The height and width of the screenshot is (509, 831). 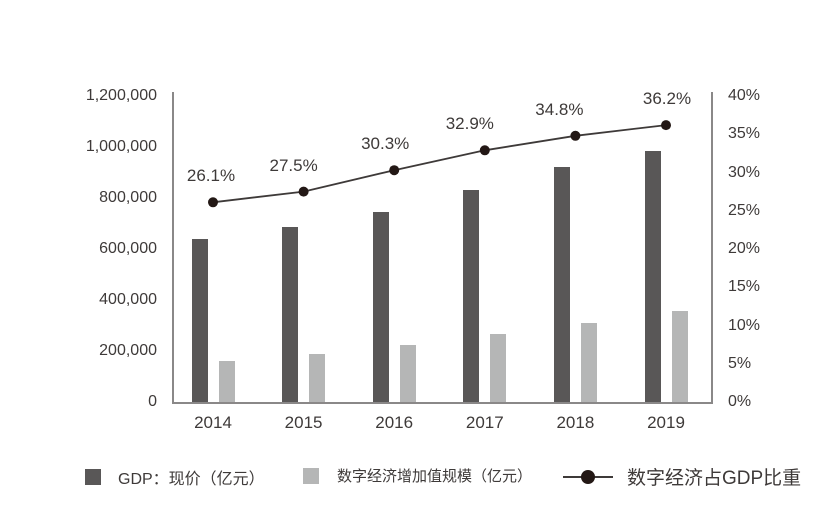 What do you see at coordinates (575, 135) in the screenshot?
I see `ratio-point-2018` at bounding box center [575, 135].